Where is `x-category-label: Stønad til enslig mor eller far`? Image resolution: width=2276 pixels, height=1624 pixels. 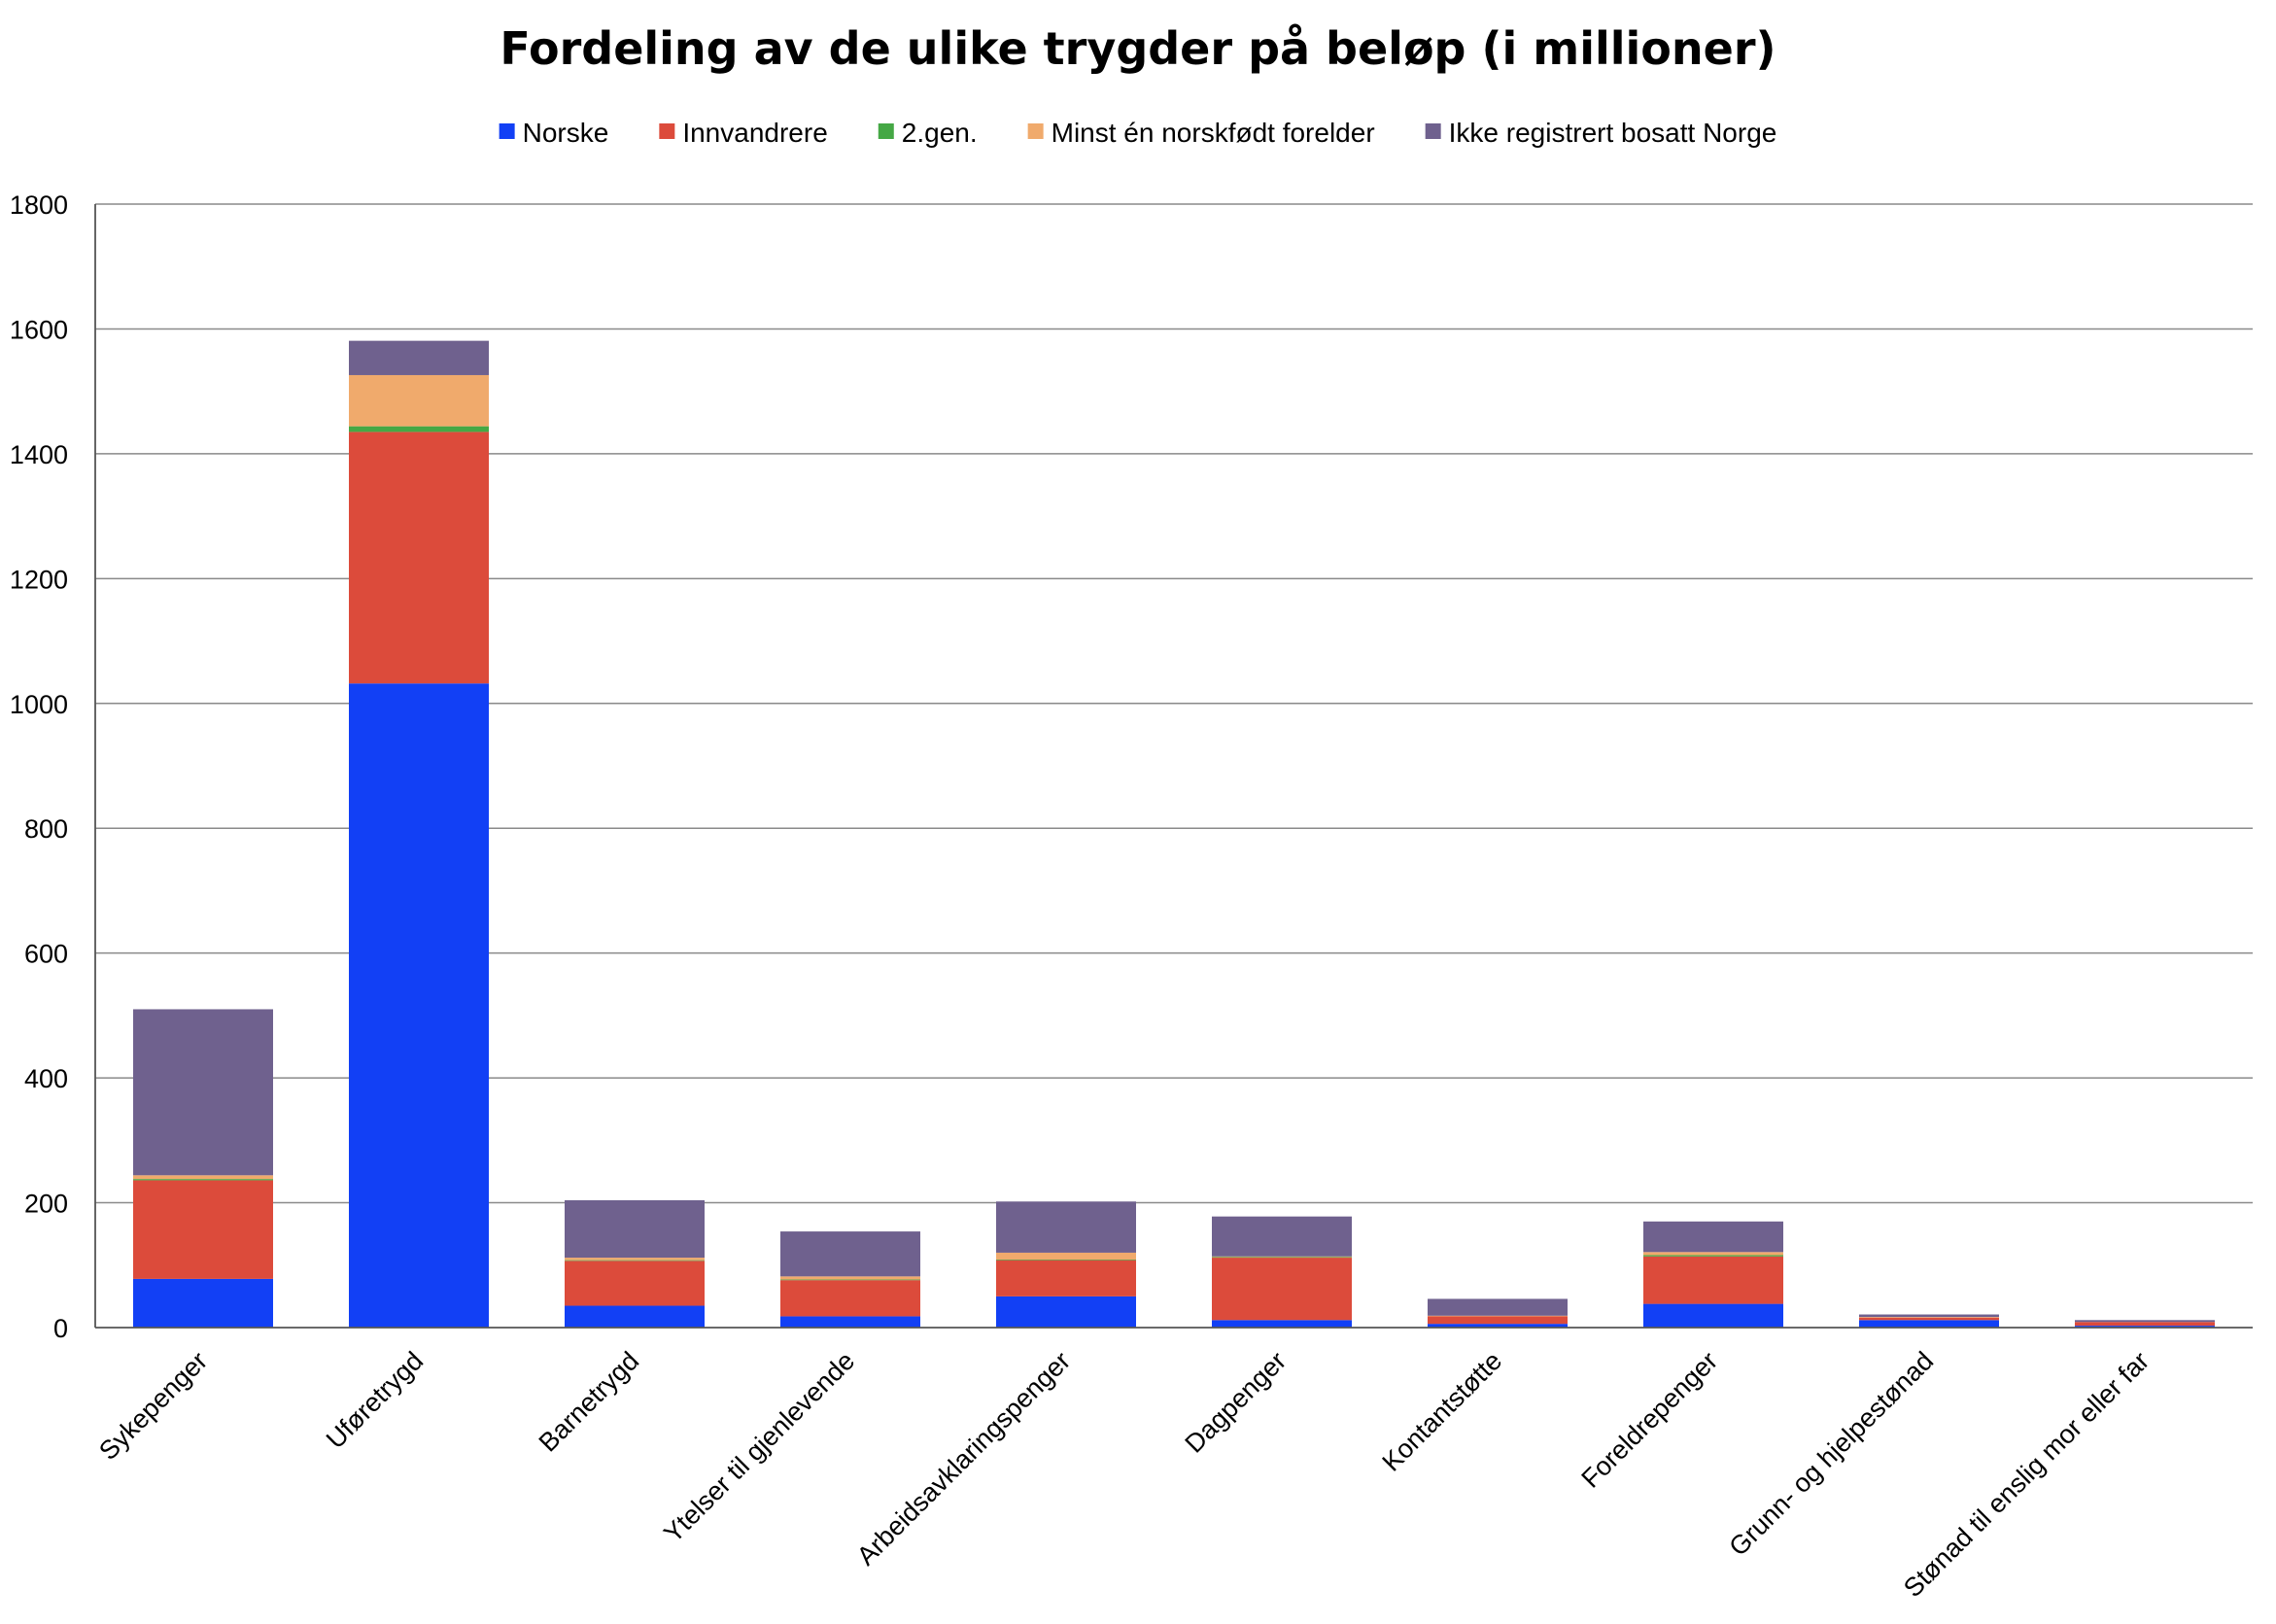
x-category-label: Stønad til enslig mor eller far is located at coordinates (2027, 1474).